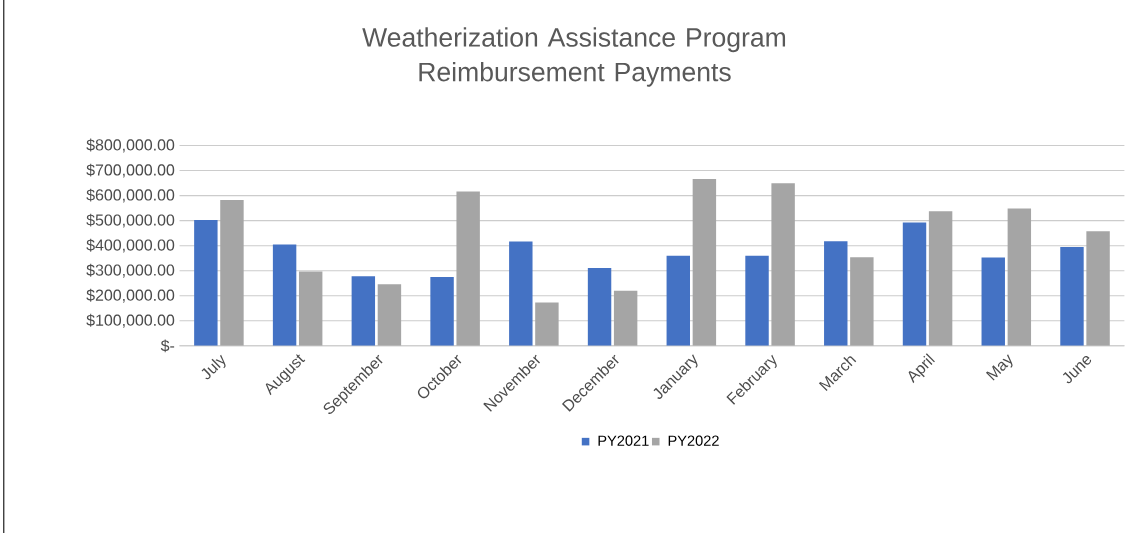  What do you see at coordinates (693, 440) in the screenshot?
I see `legend-label: PY2022` at bounding box center [693, 440].